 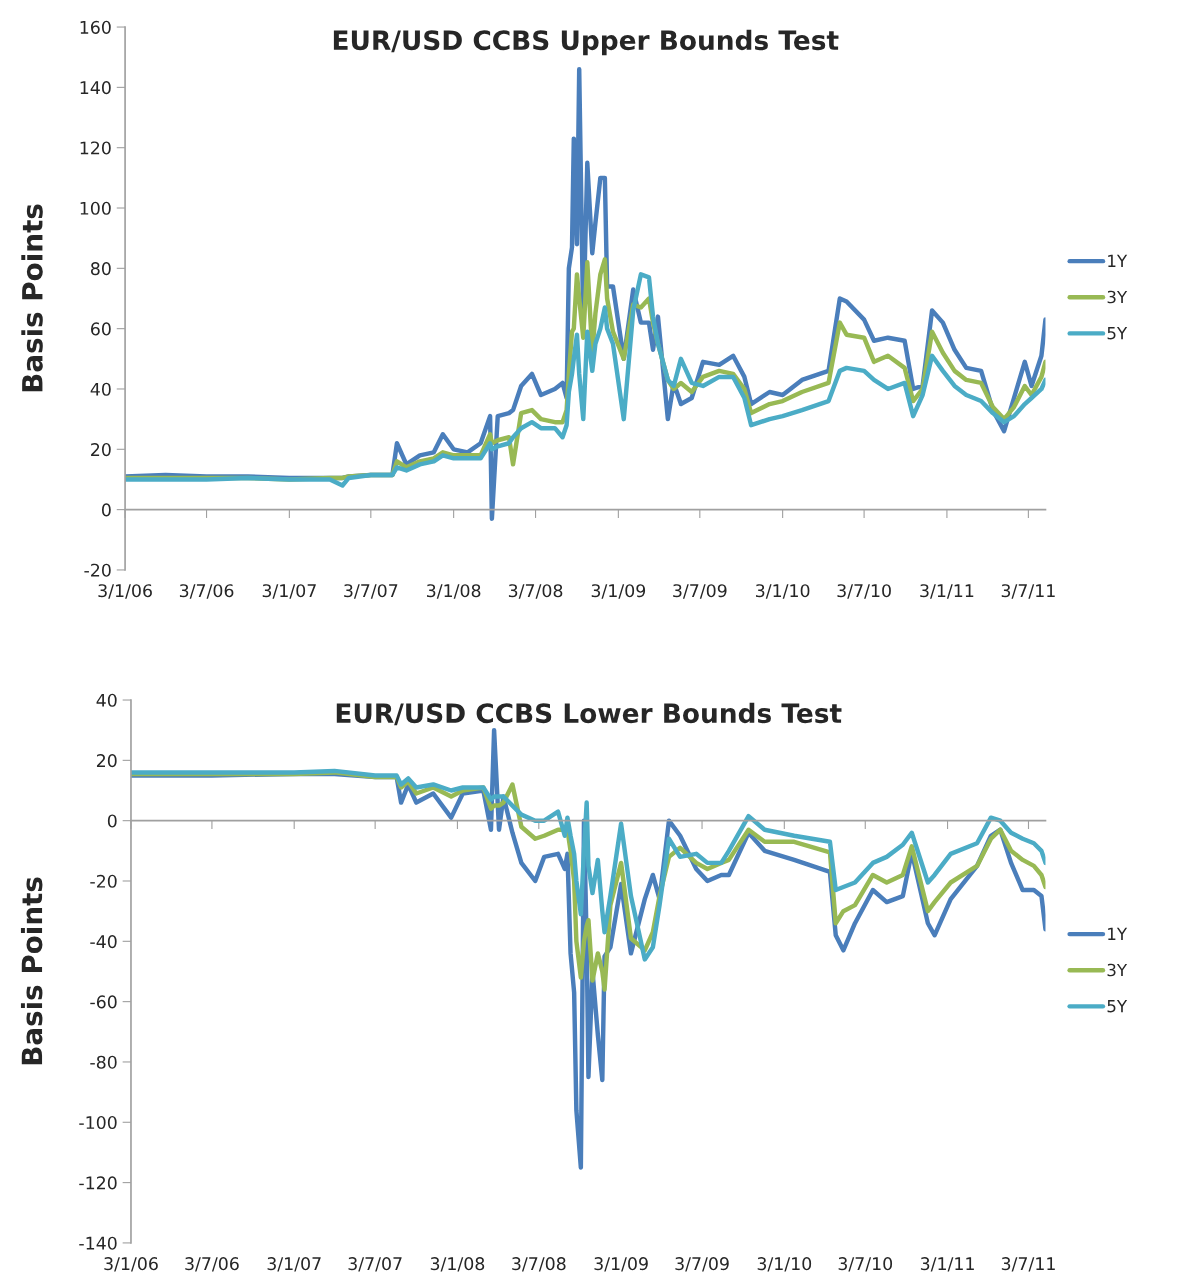 I want to click on y-tick-label: 80, so click(x=100, y=269).